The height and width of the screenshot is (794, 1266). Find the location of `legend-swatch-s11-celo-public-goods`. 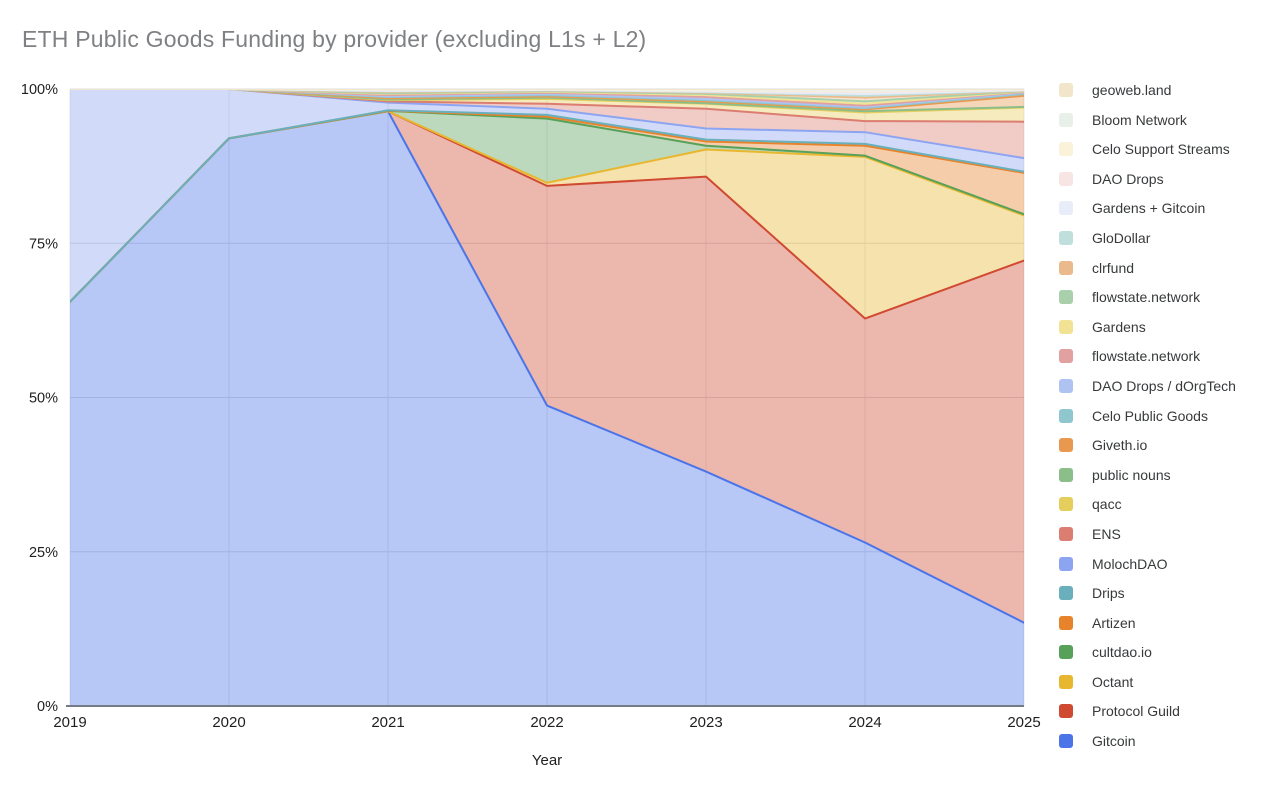

legend-swatch-s11-celo-public-goods is located at coordinates (1066, 415).